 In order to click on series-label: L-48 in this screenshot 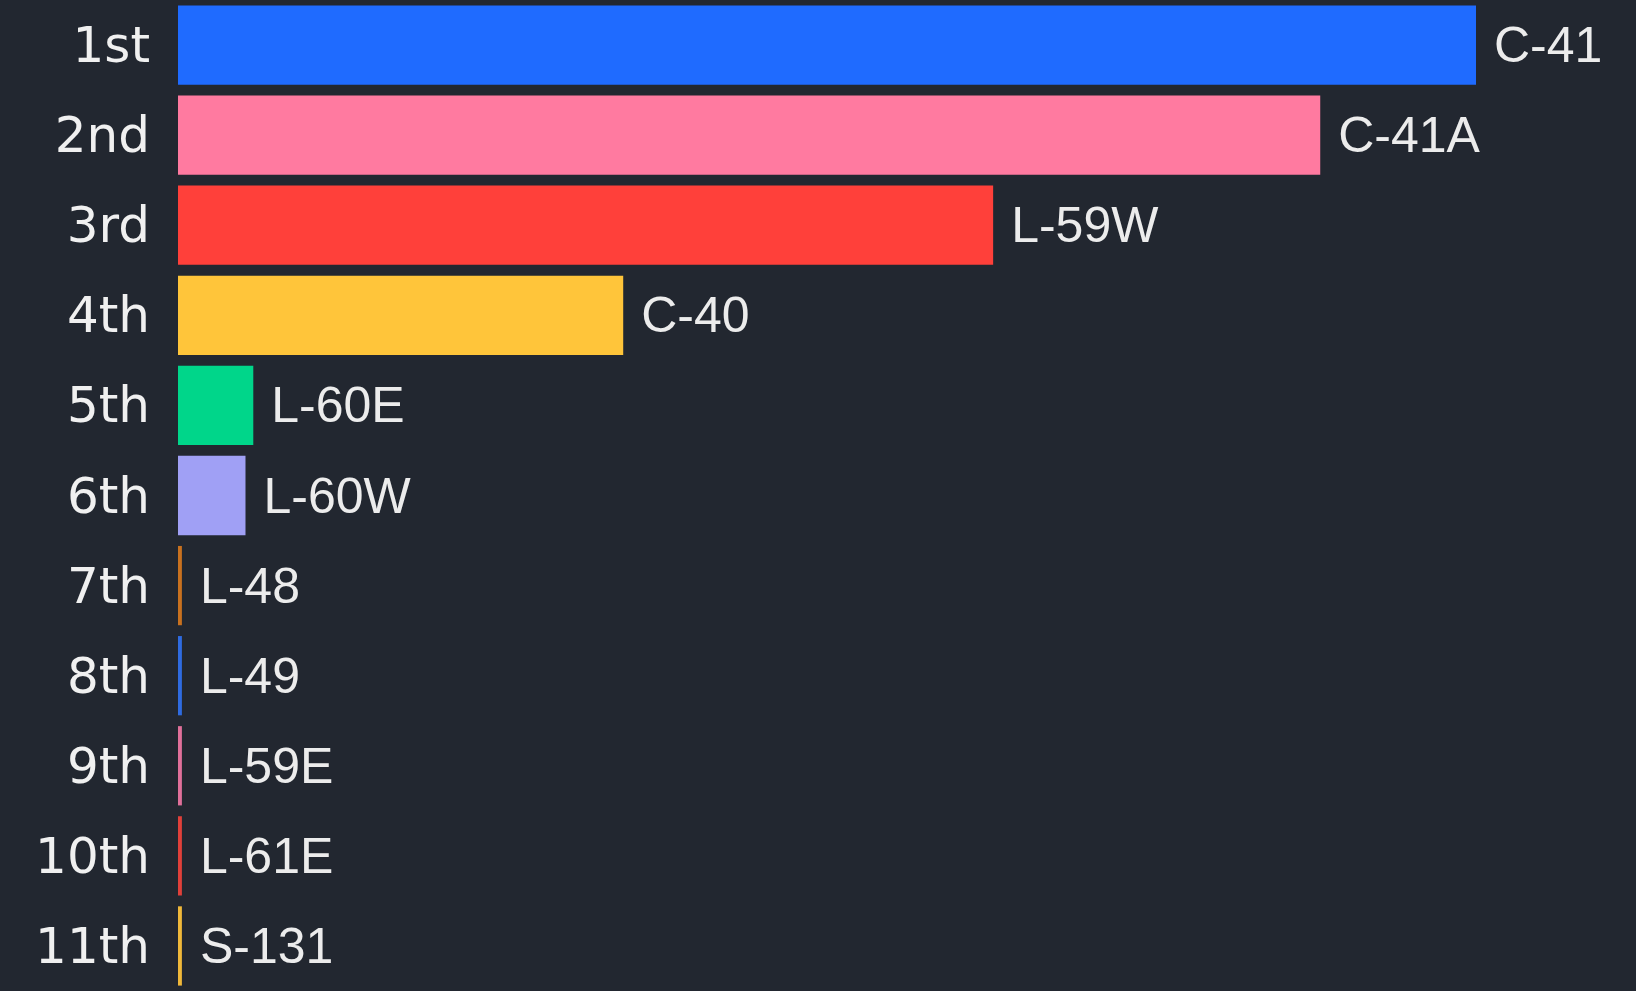, I will do `click(249, 585)`.